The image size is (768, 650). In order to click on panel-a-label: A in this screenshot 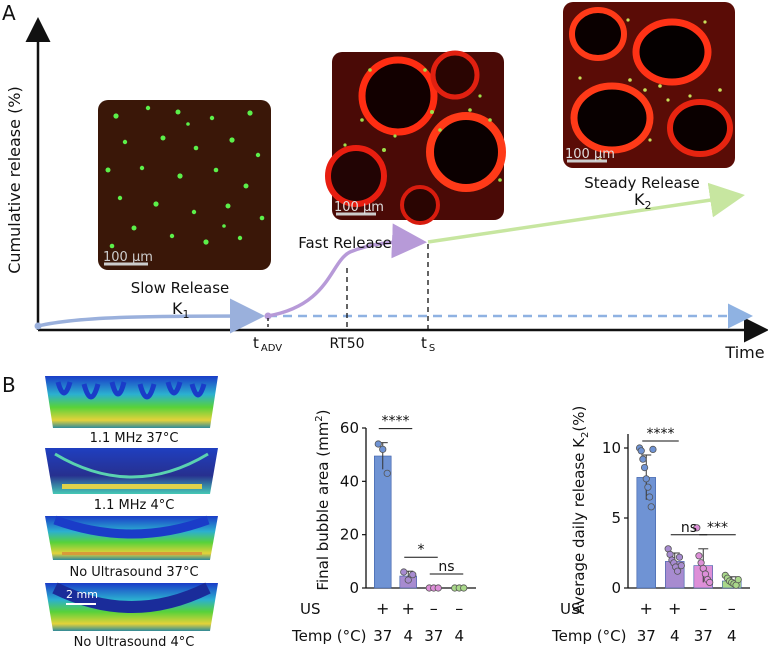, I will do `click(9, 13)`.